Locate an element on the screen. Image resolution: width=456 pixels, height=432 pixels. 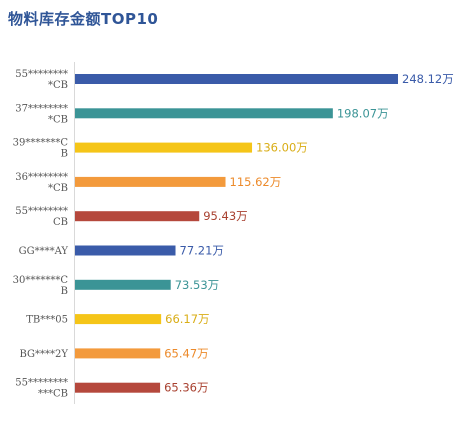
value-label-5: 95.43万 is located at coordinates (225, 216).